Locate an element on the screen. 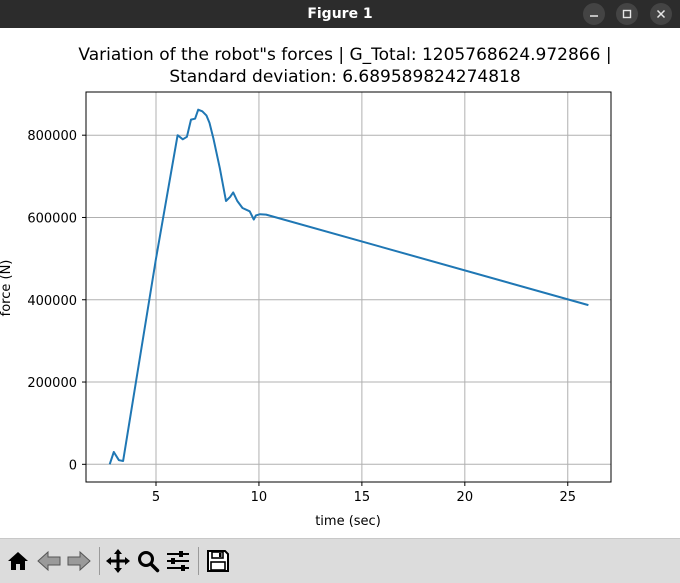 This screenshot has width=680, height=583. y-tick-label: 800000 is located at coordinates (52, 136).